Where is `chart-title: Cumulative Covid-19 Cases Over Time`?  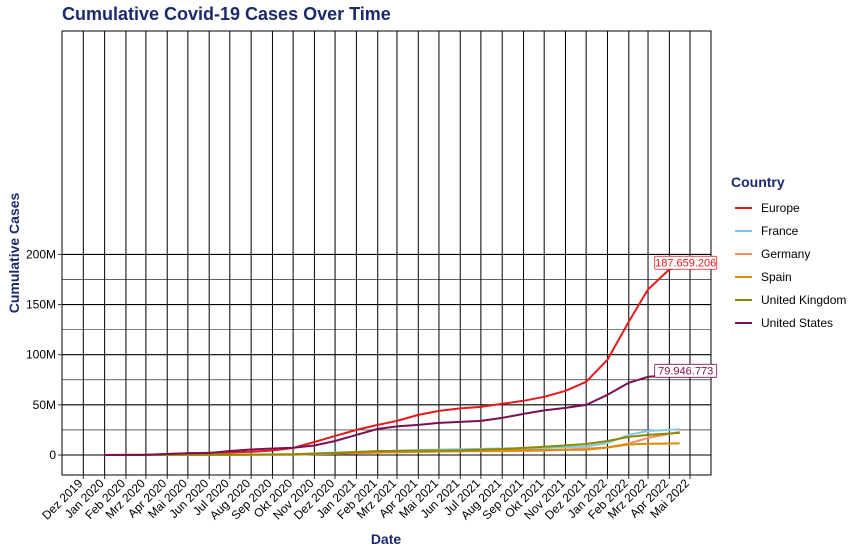 chart-title: Cumulative Covid-19 Cases Over Time is located at coordinates (226, 14).